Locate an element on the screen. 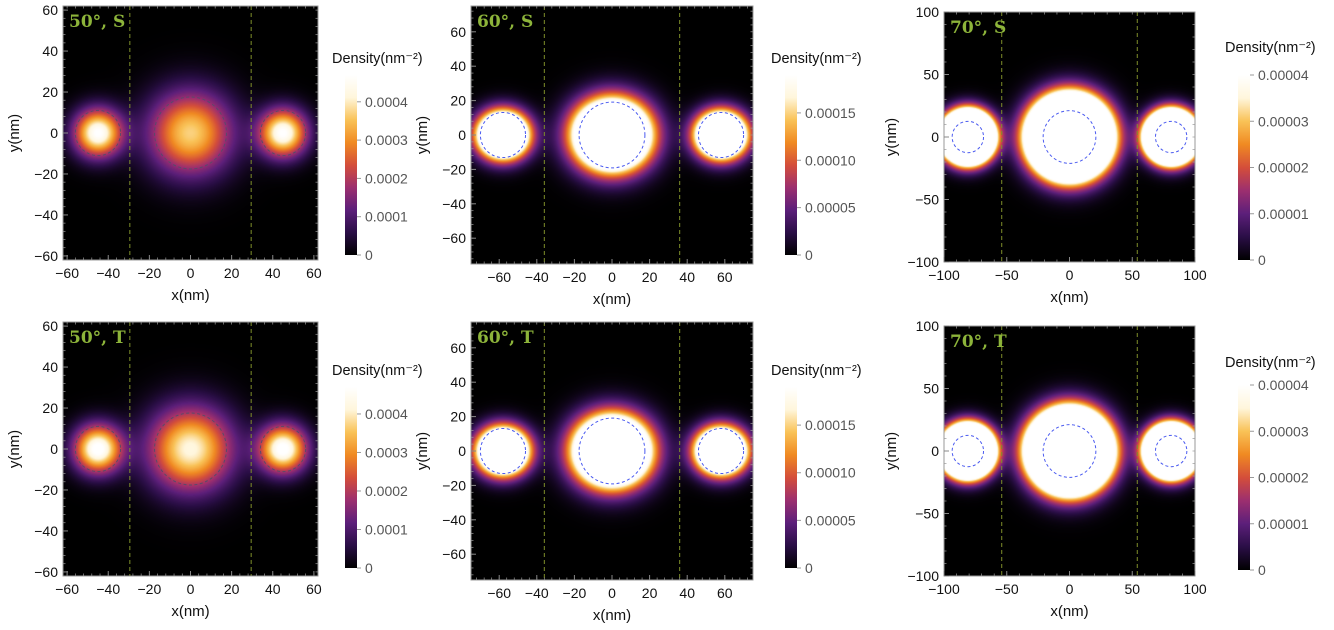  colorbar-tick-label: 0.0003 is located at coordinates (386, 452).